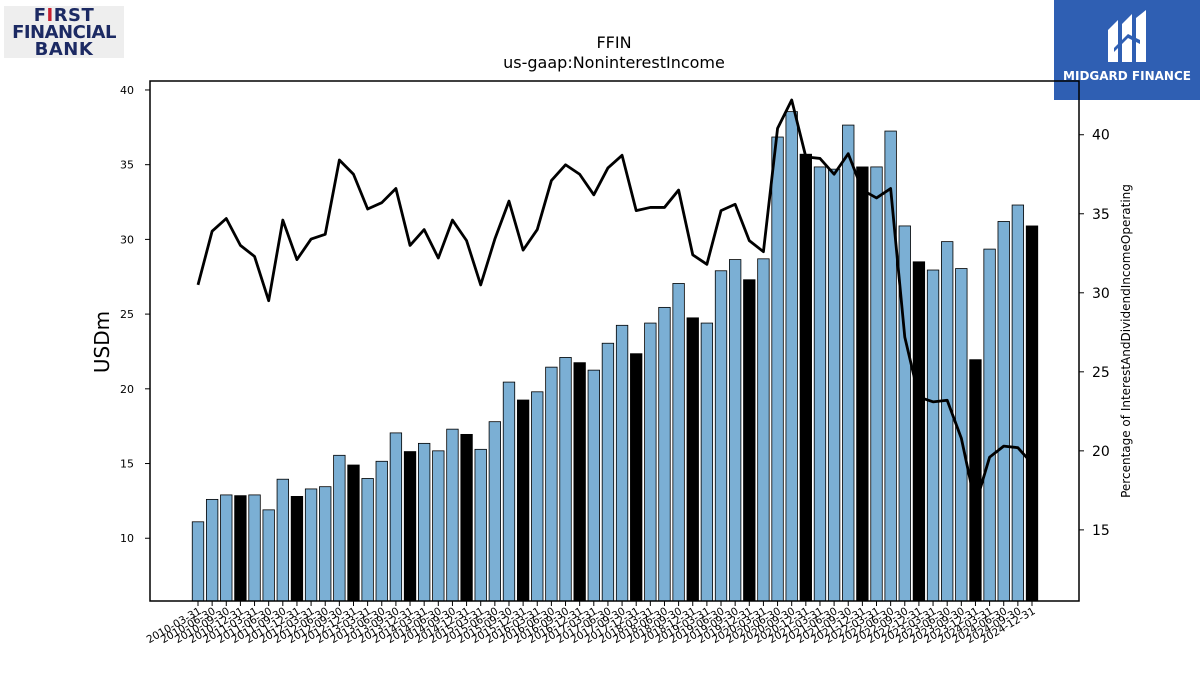 This screenshot has width=1200, height=675. What do you see at coordinates (127, 165) in the screenshot?
I see `y-tick-label-35: 35` at bounding box center [127, 165].